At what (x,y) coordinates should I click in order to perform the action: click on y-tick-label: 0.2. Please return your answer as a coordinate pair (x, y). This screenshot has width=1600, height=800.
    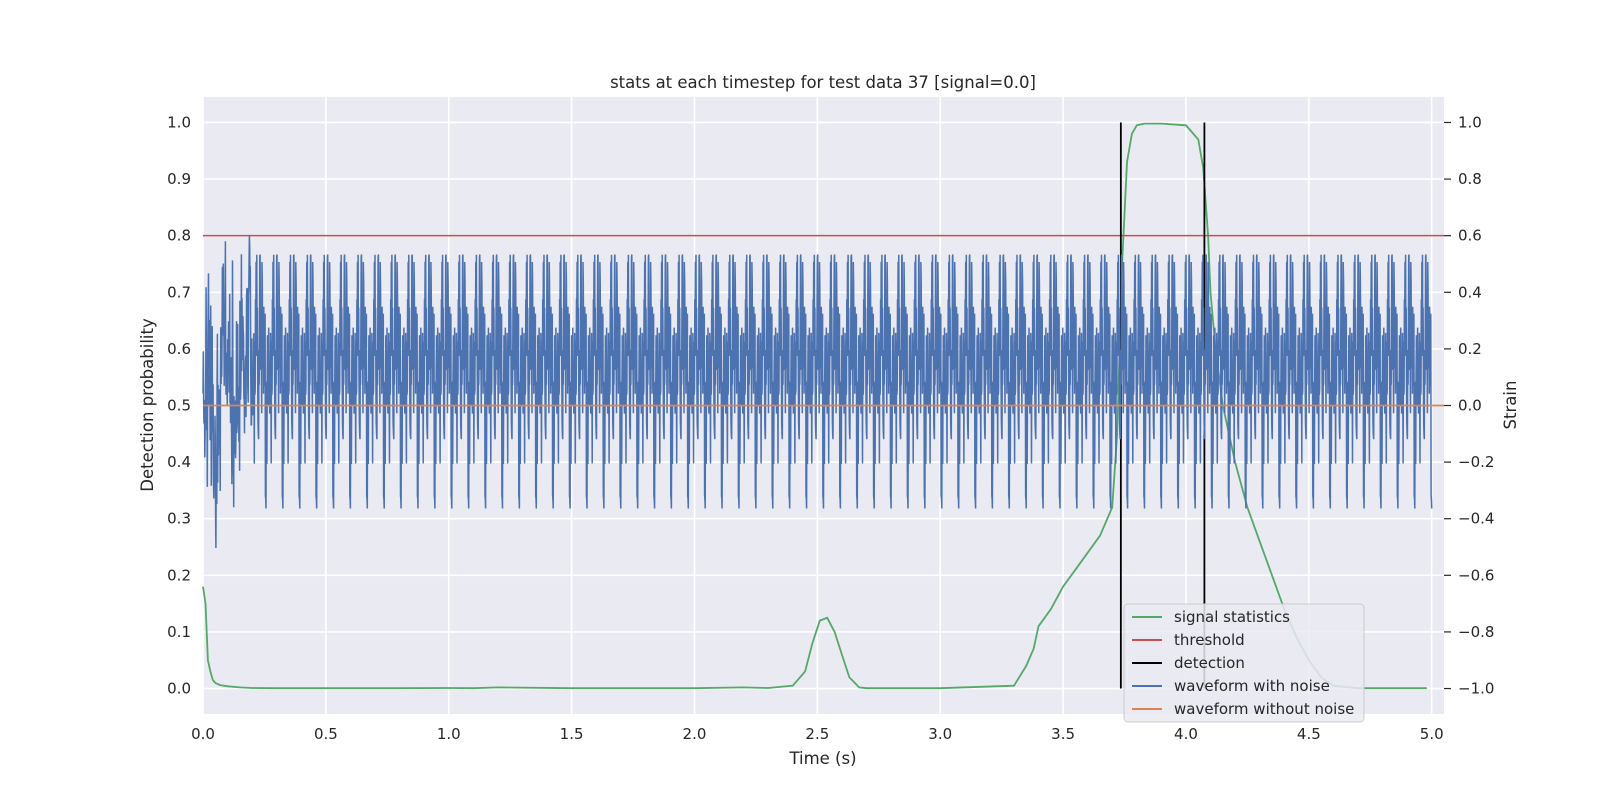
    Looking at the image, I should click on (179, 575).